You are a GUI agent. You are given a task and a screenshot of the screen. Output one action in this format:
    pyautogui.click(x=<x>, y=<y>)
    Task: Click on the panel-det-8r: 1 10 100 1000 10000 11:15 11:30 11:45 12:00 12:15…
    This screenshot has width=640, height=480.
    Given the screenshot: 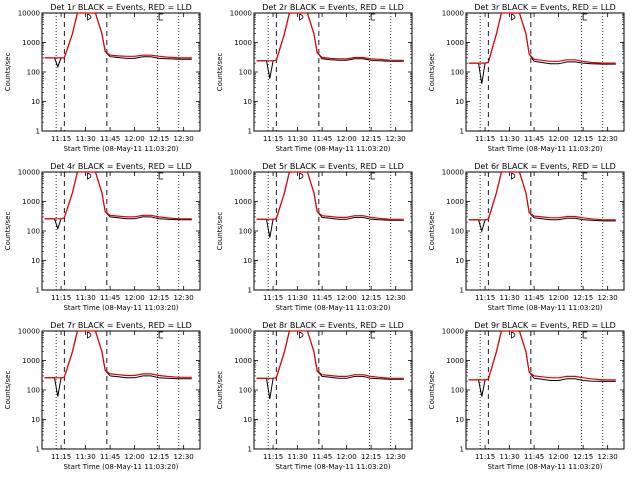 What is the action you would take?
    pyautogui.click(x=314, y=396)
    